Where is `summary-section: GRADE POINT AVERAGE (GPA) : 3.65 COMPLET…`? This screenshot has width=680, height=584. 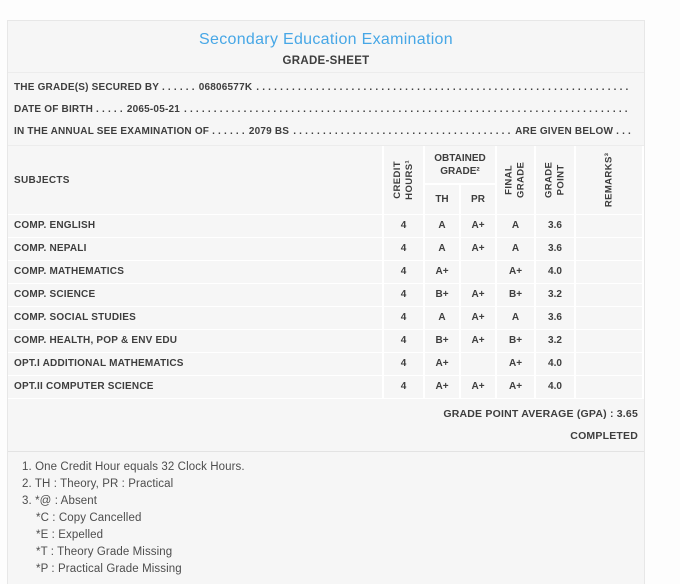 summary-section: GRADE POINT AVERAGE (GPA) : 3.65 COMPLET… is located at coordinates (326, 425).